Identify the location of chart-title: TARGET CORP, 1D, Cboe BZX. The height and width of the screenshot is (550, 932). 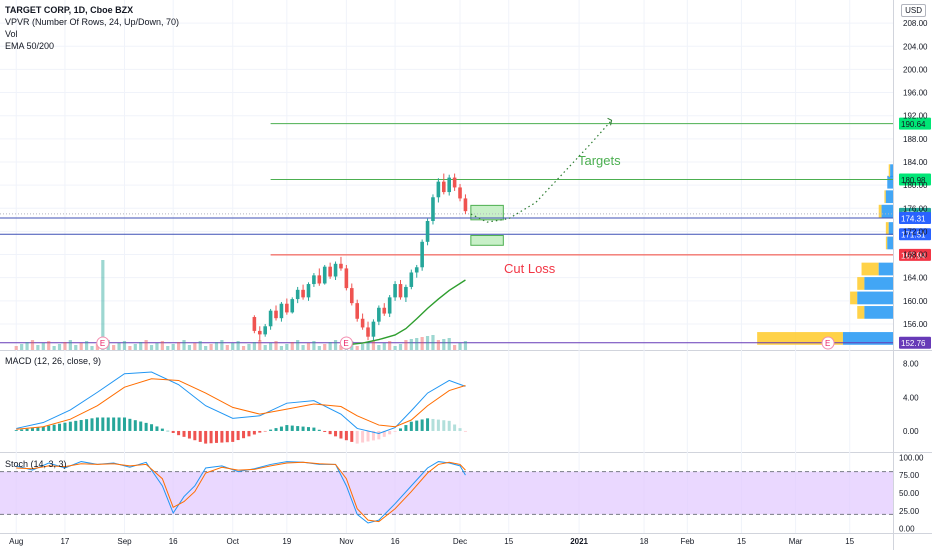
(69, 10).